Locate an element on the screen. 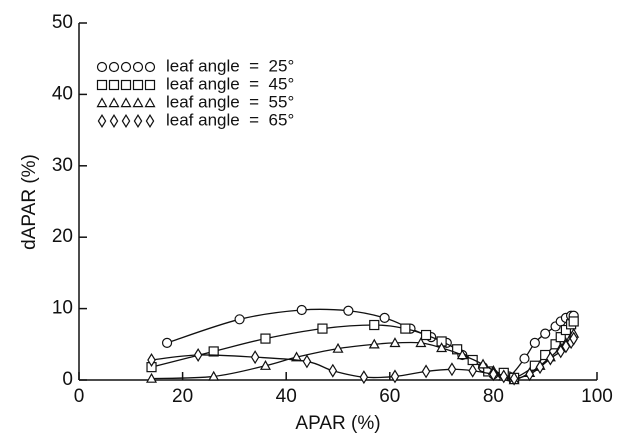 This screenshot has width=622, height=438. y-tick-label: 50 is located at coordinates (62, 22).